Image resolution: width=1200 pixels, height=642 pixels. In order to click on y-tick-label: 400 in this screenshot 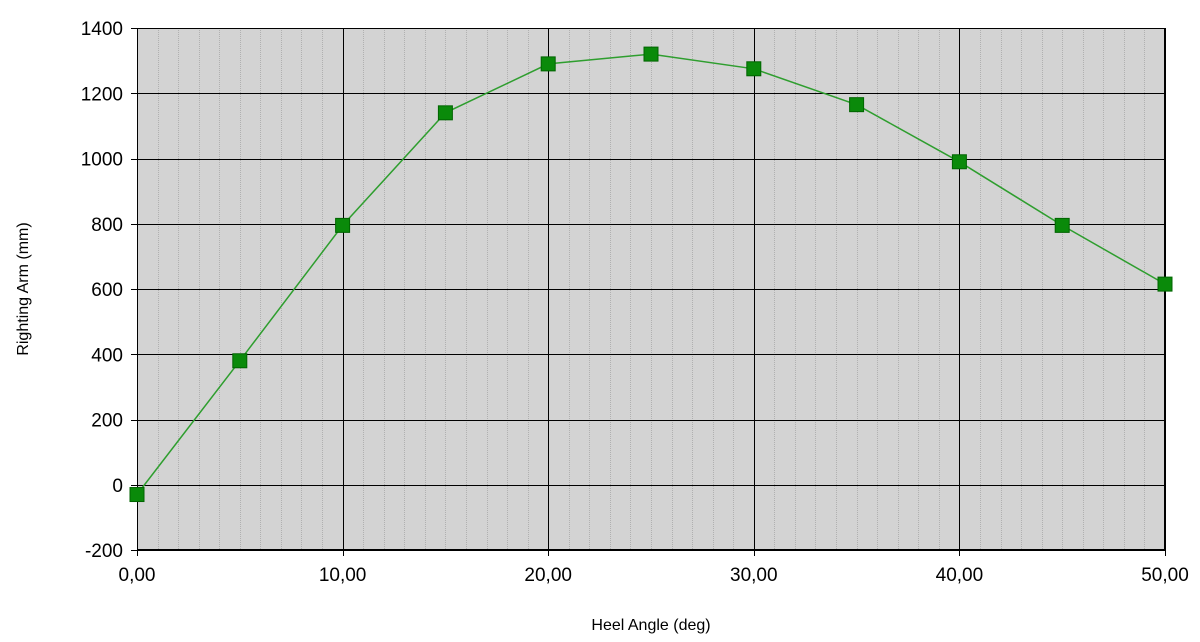, I will do `click(107, 355)`.